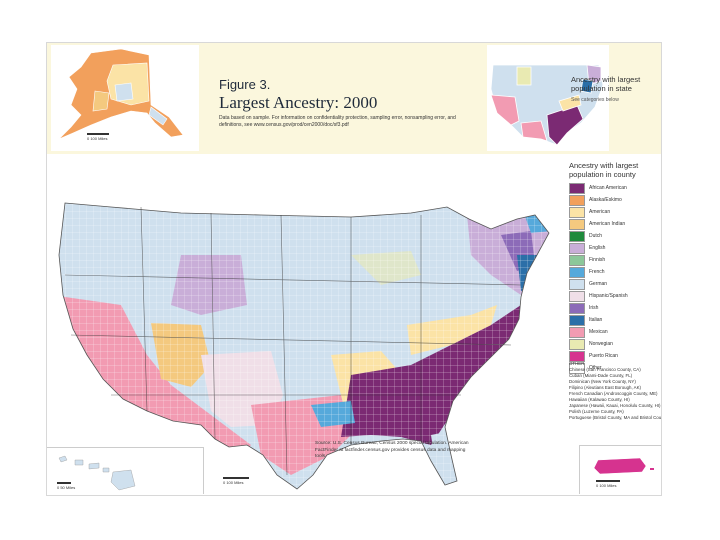 The width and height of the screenshot is (720, 540). Describe the element at coordinates (245, 84) in the screenshot. I see `figure-number: Figure 3.` at that location.